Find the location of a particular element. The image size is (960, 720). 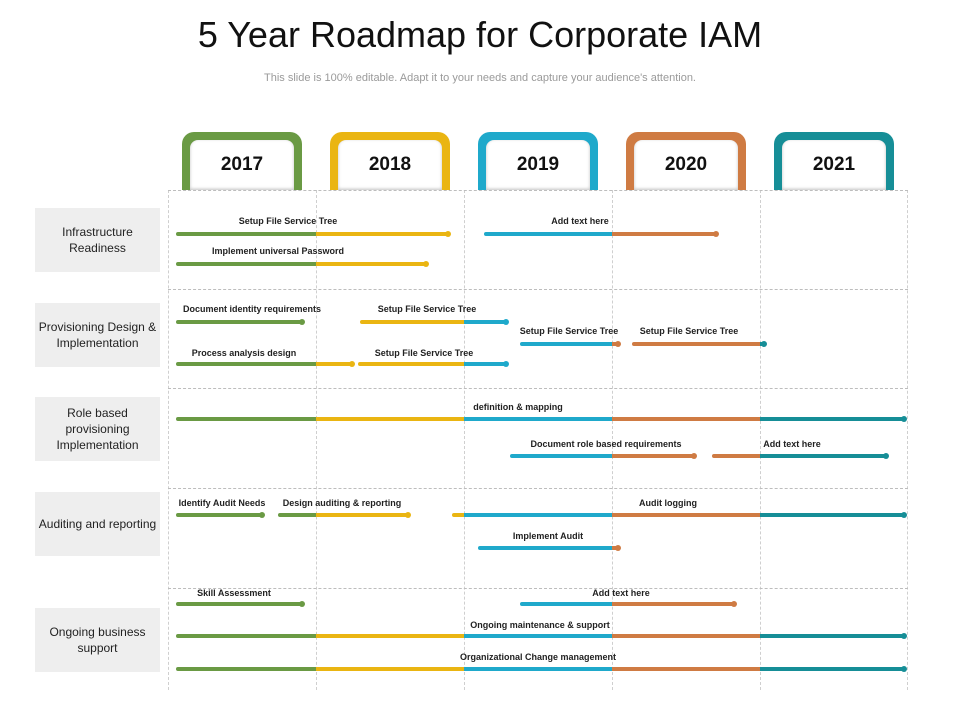

task-label: Process analysis design is located at coordinates (244, 353).